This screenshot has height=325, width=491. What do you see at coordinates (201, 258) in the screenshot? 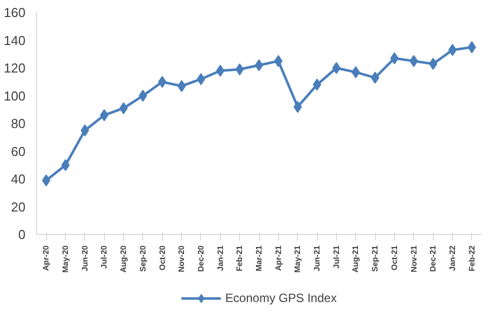
I see `x-tick-label: Dec-20` at bounding box center [201, 258].